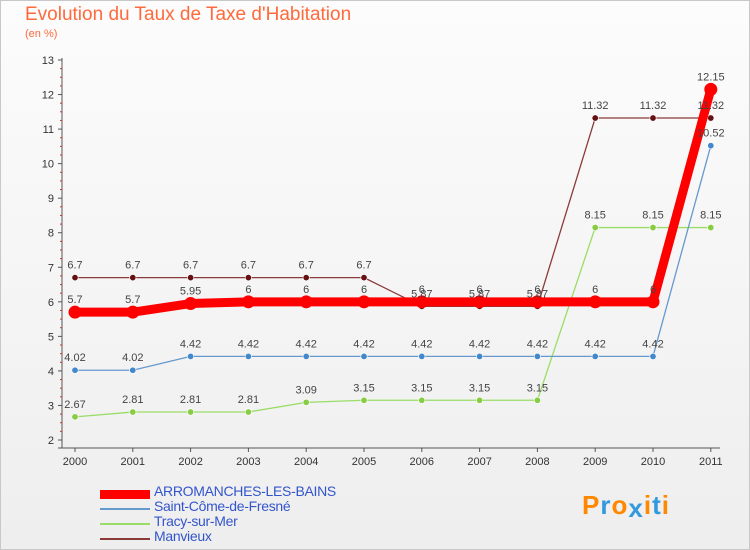 This screenshot has width=750, height=550. I want to click on x-tick-label: 2004, so click(306, 462).